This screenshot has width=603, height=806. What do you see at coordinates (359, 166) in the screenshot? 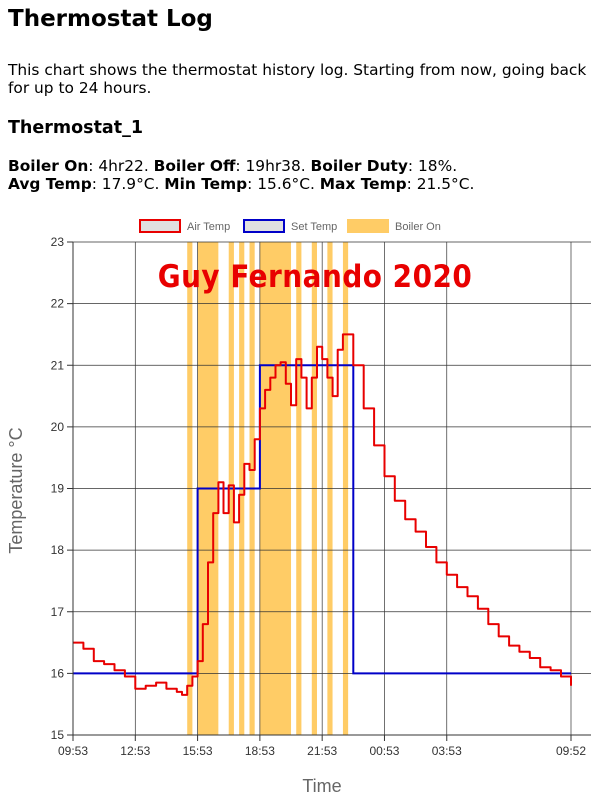
I see `duty-label: Boiler Duty` at bounding box center [359, 166].